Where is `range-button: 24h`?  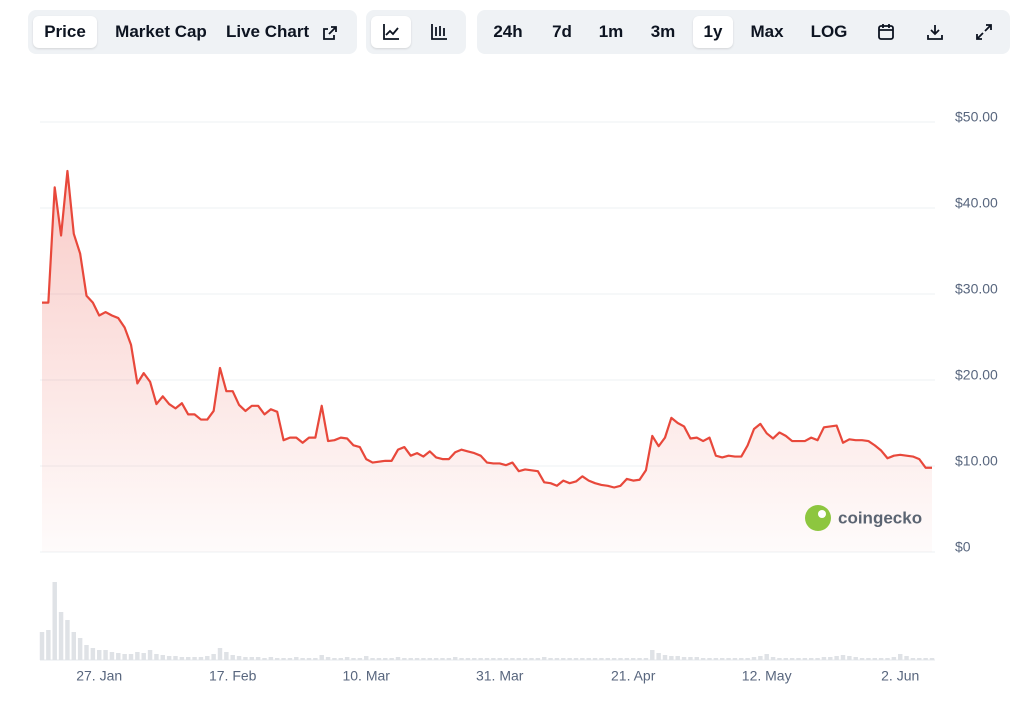
range-button: 24h is located at coordinates (508, 31).